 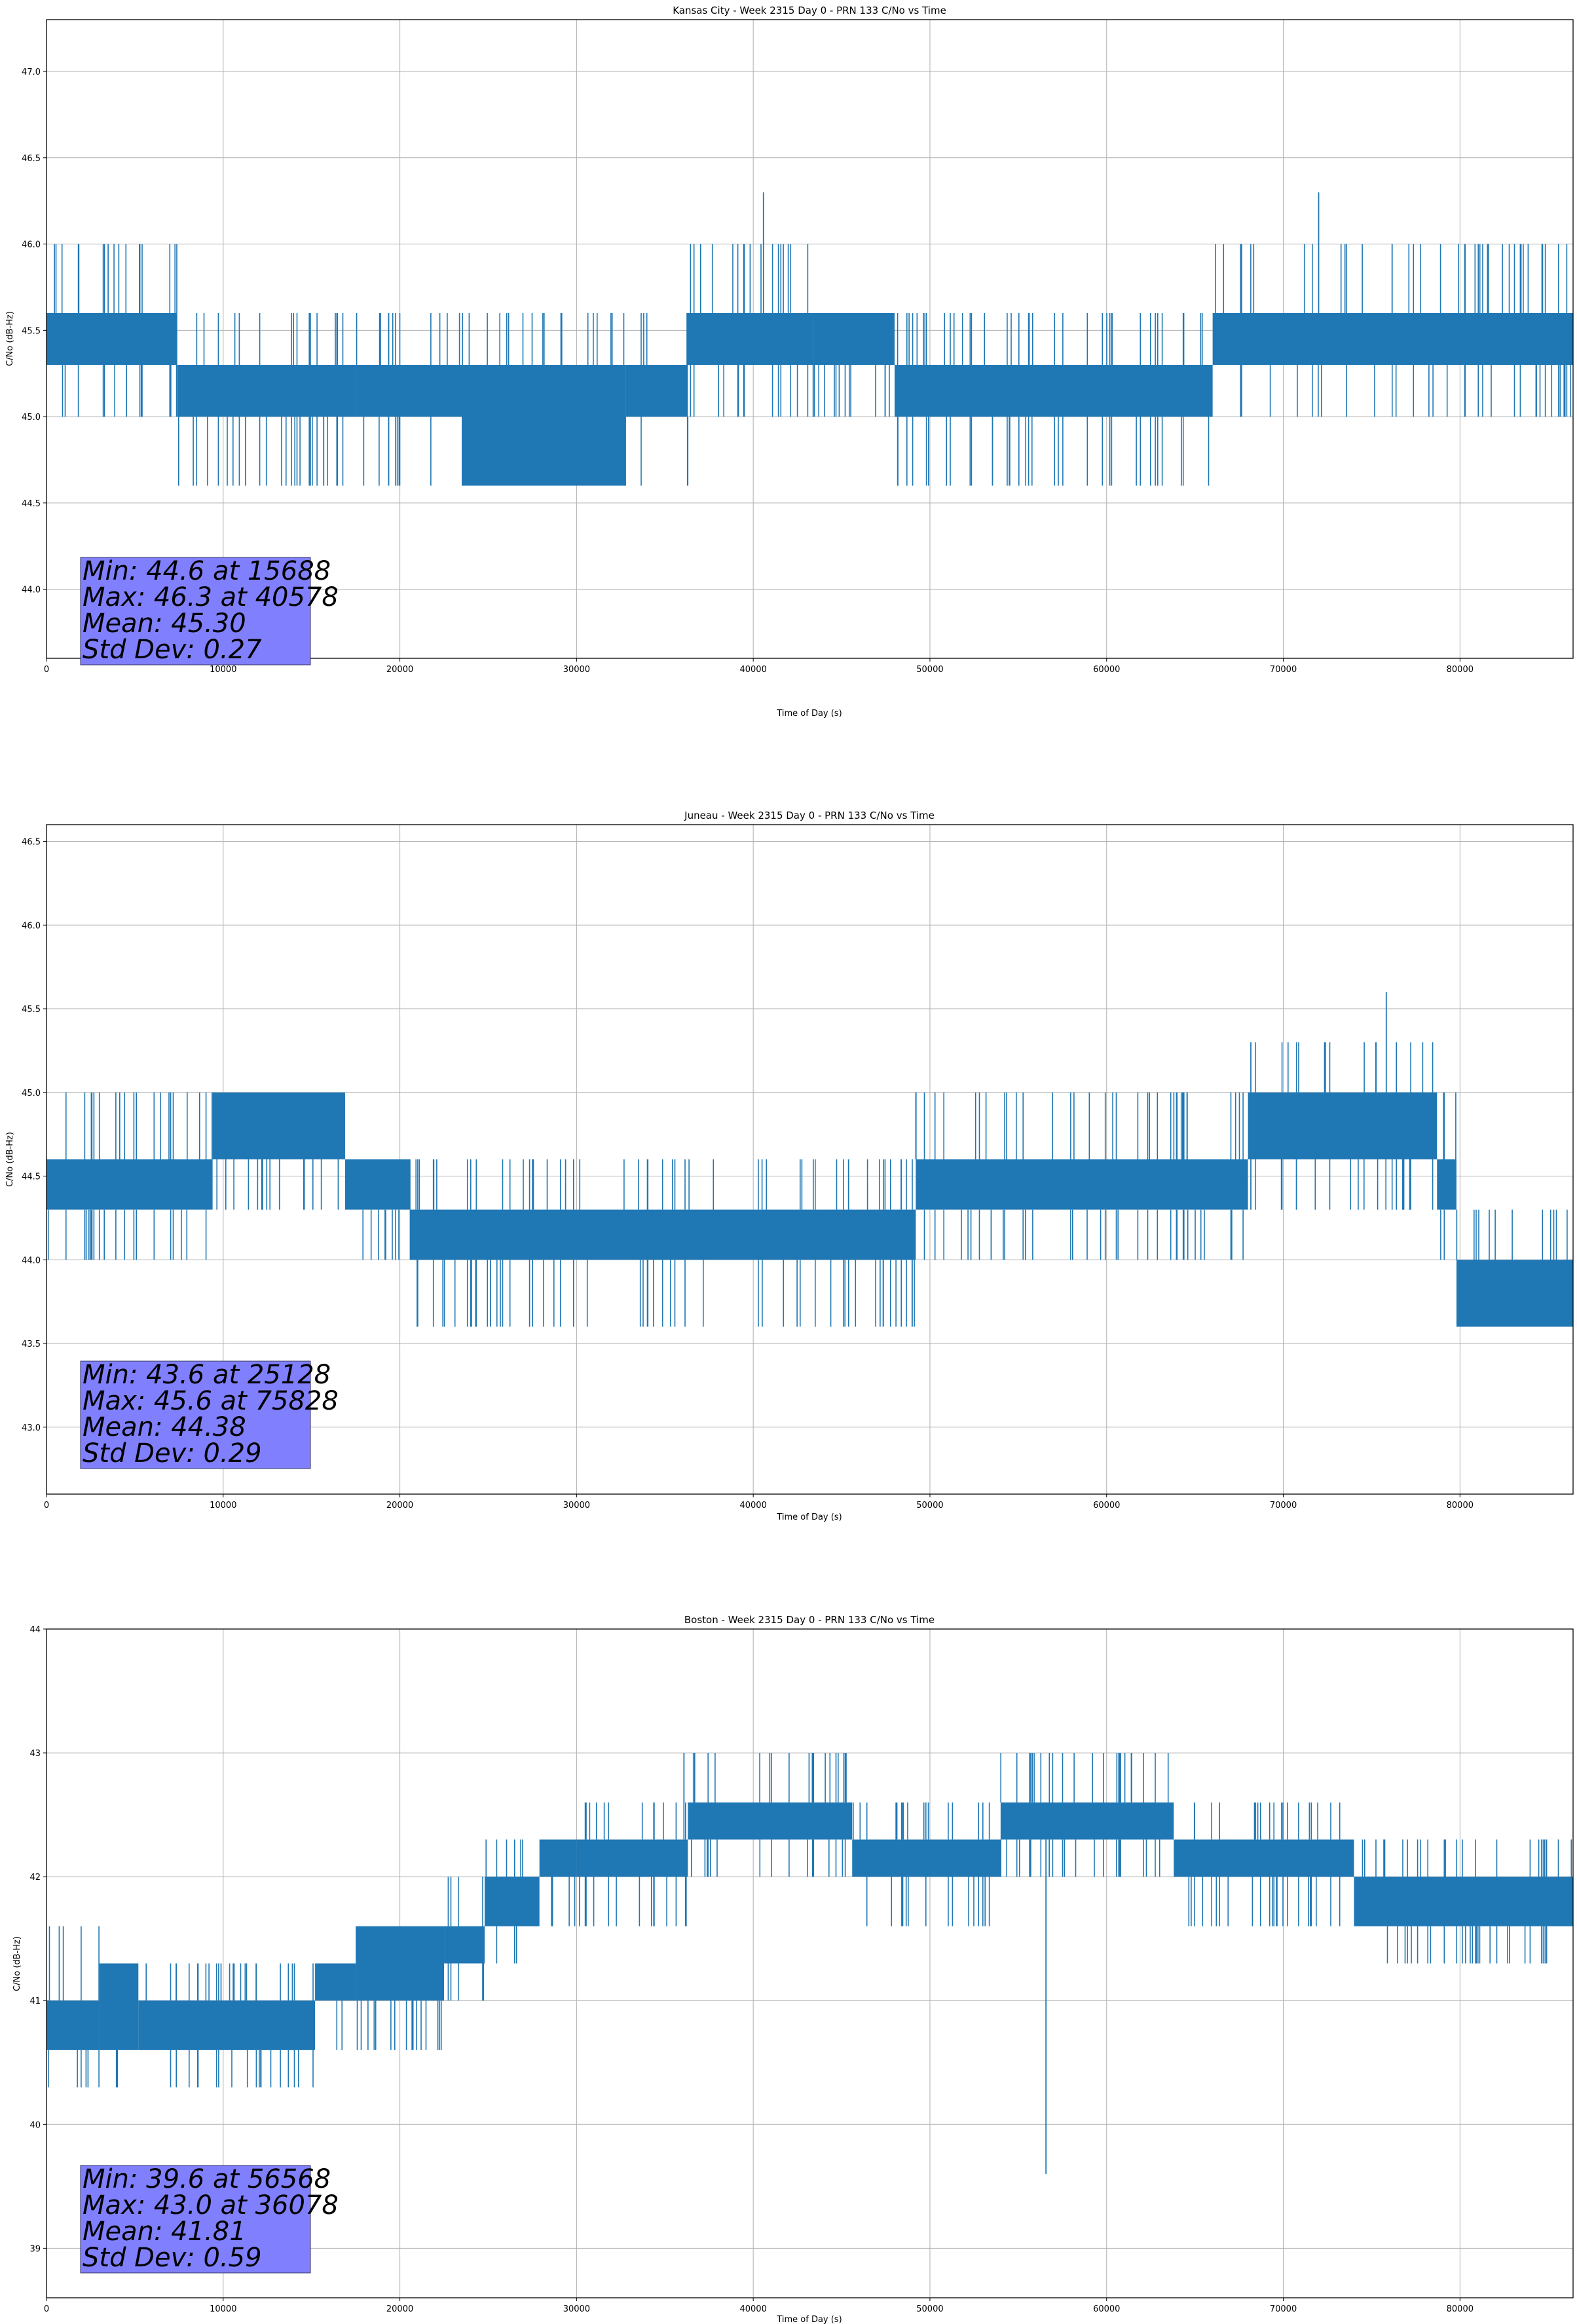 I want to click on stats-mean: Mean: 41.81, so click(x=164, y=2232).